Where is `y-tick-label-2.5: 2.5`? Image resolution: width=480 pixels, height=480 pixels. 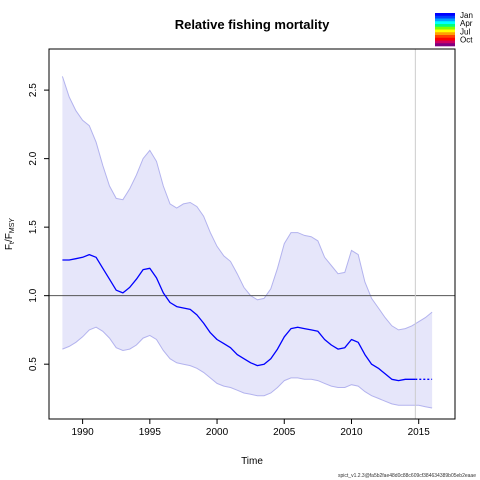
y-tick-label-2.5: 2.5 is located at coordinates (33, 90).